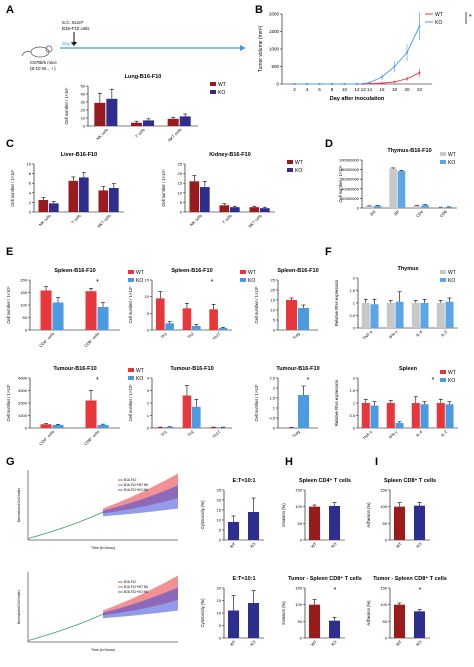 Image resolution: width=474 pixels, height=667 pixels. Describe the element at coordinates (68, 43) in the screenshot. I see `day0-label: Day 0` at that location.